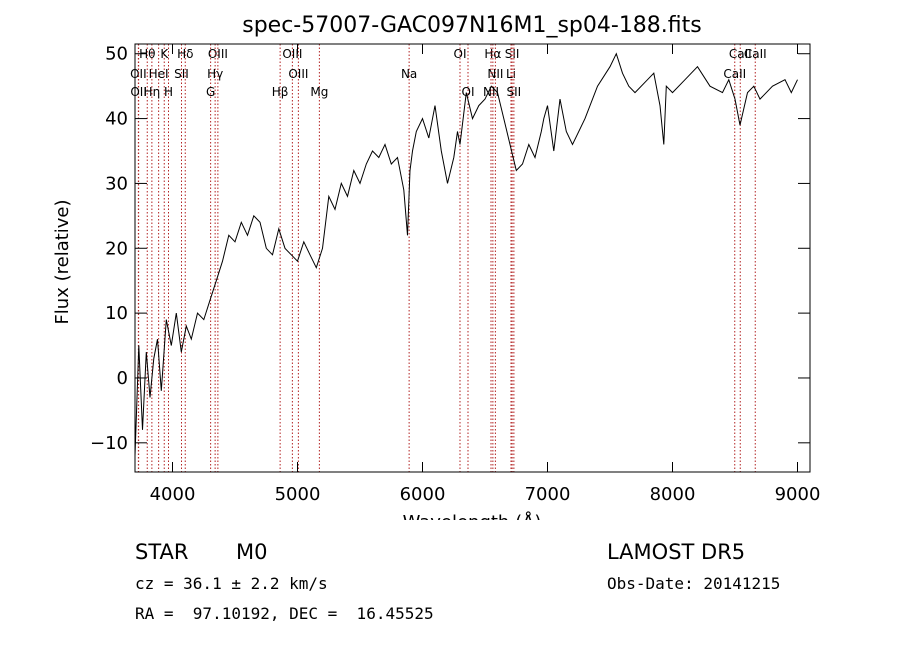 This screenshot has width=900, height=649. Describe the element at coordinates (409, 74) in the screenshot. I see `marker-label: Na` at that location.